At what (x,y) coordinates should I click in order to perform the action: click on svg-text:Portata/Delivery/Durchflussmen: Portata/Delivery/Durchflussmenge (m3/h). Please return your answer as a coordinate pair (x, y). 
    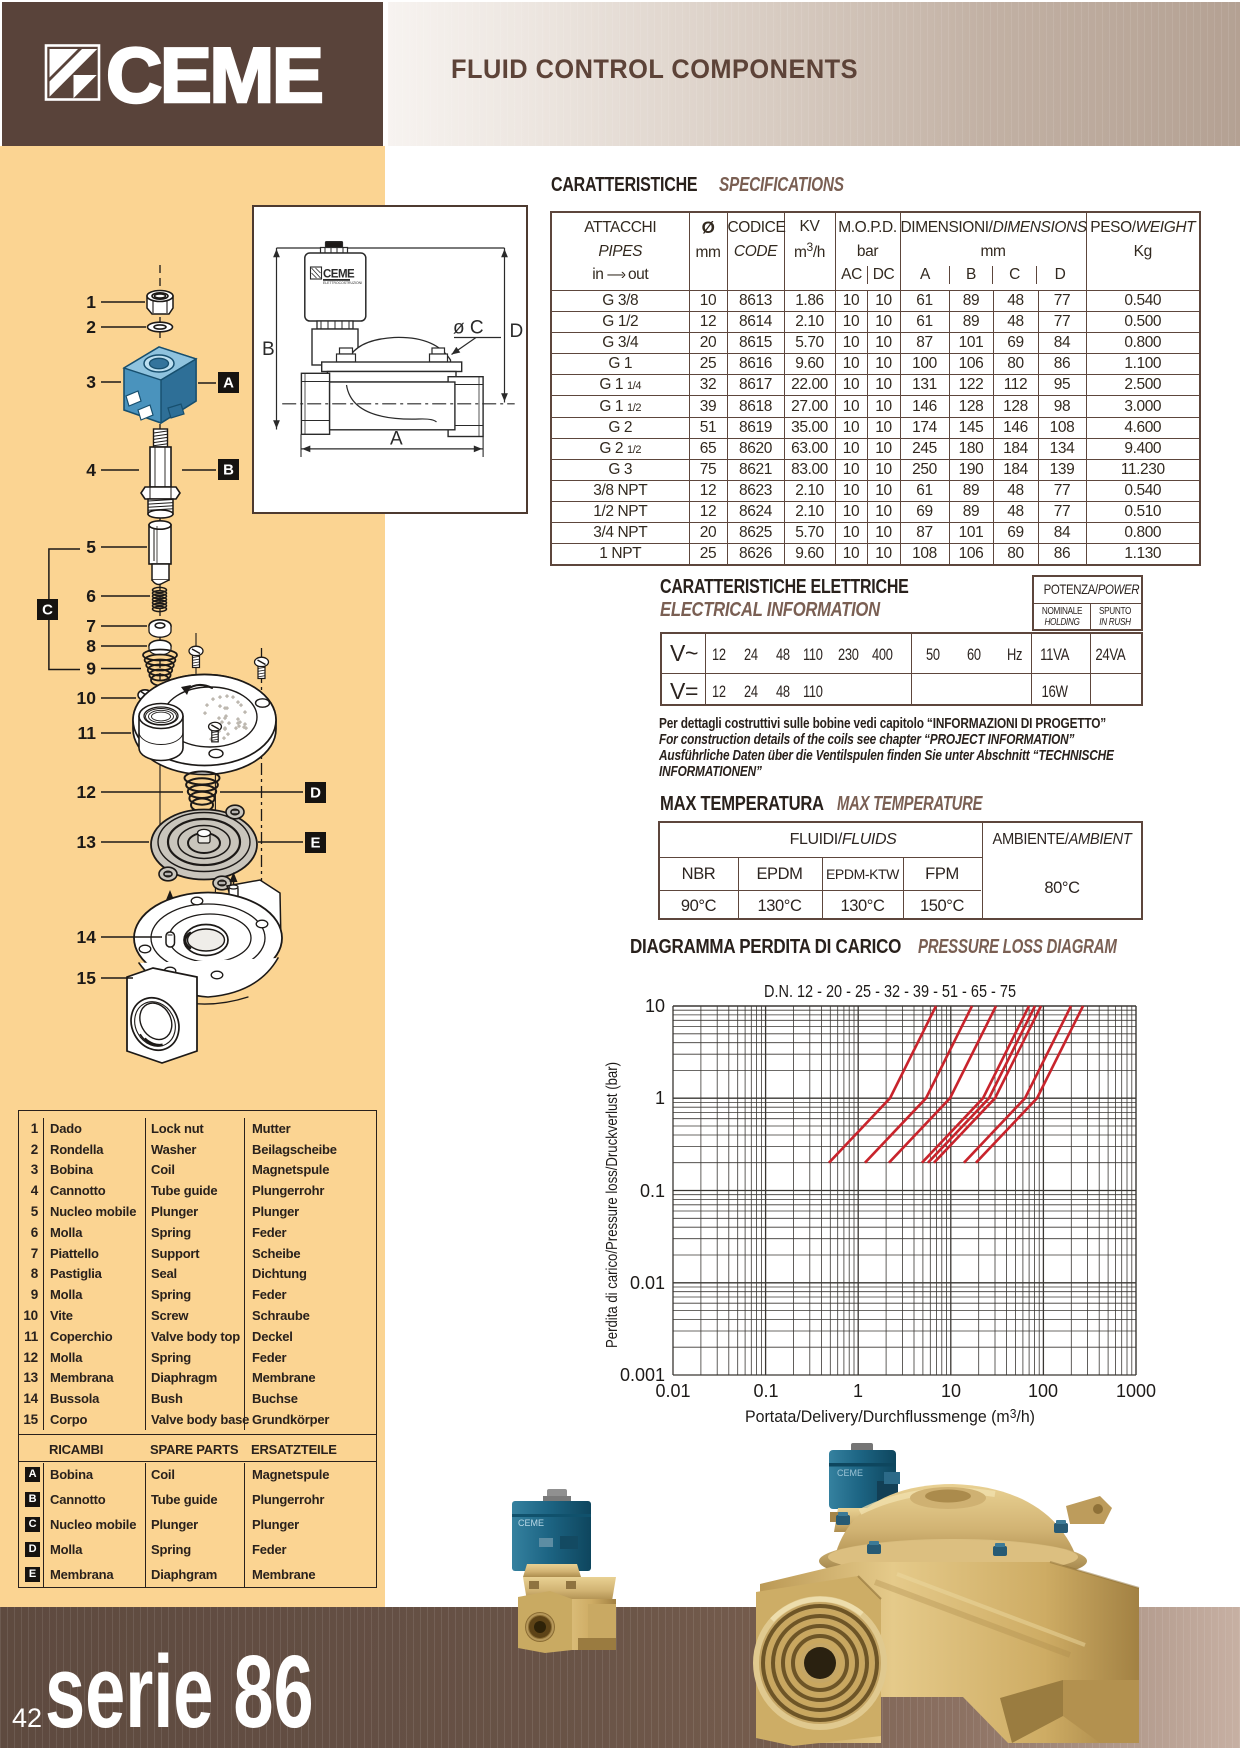
    Looking at the image, I should click on (890, 1416).